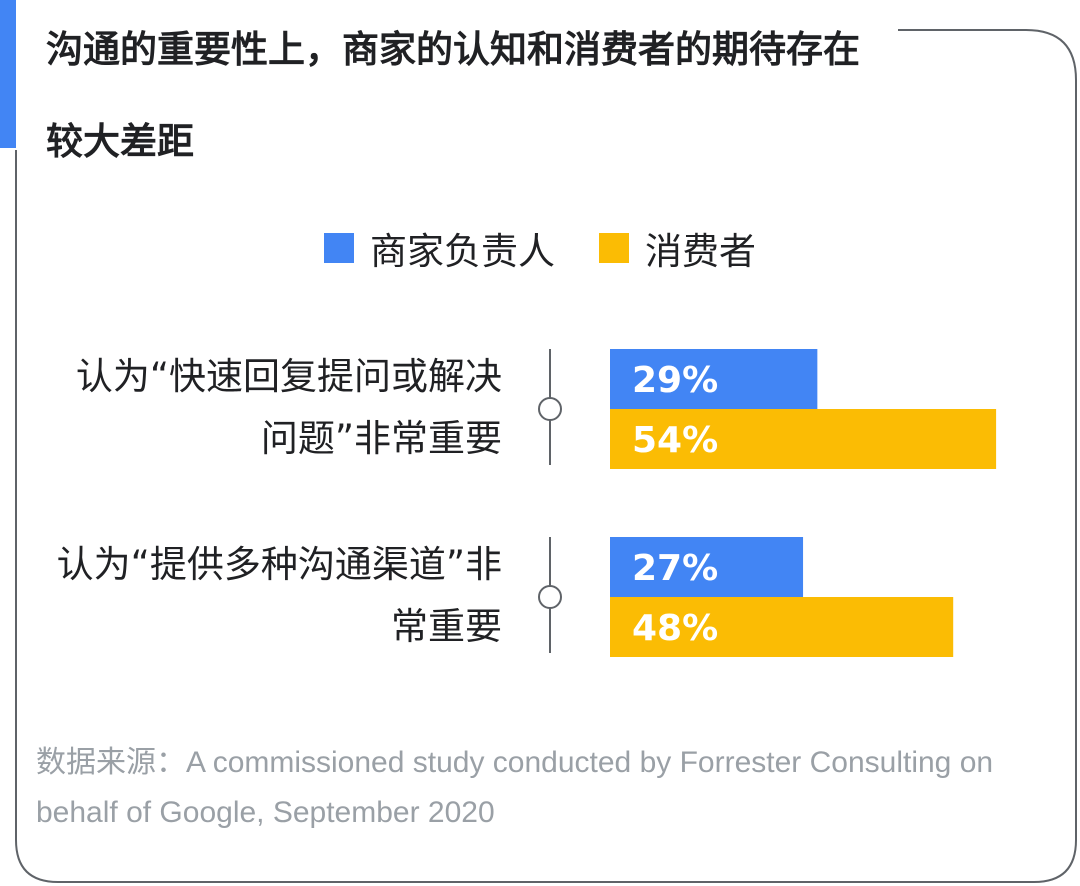 This screenshot has height=886, width=1080. What do you see at coordinates (675, 380) in the screenshot?
I see `bar-value-label: 29%` at bounding box center [675, 380].